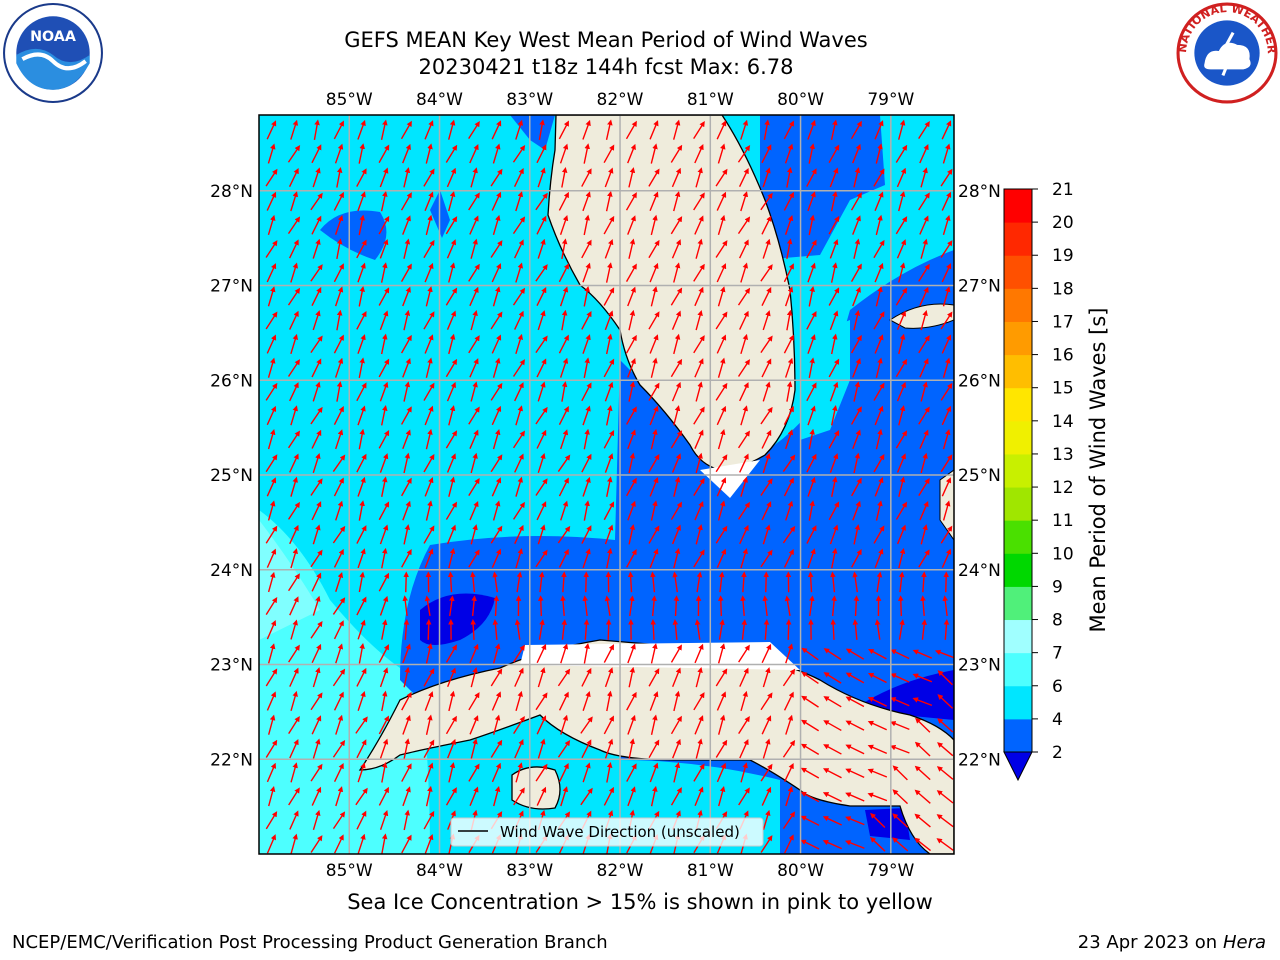  I want to click on lon-label-top: 82°W, so click(620, 100).